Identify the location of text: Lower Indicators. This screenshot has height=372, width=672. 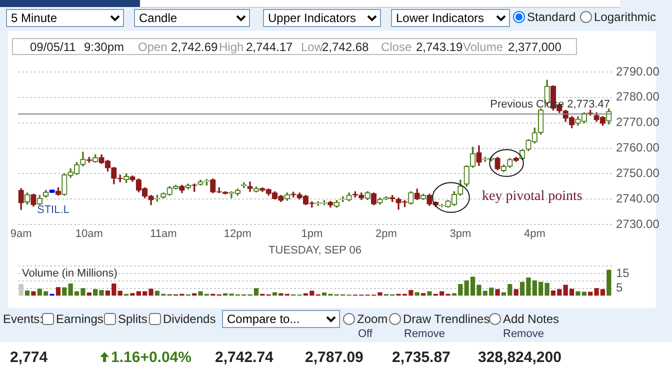
(450, 18).